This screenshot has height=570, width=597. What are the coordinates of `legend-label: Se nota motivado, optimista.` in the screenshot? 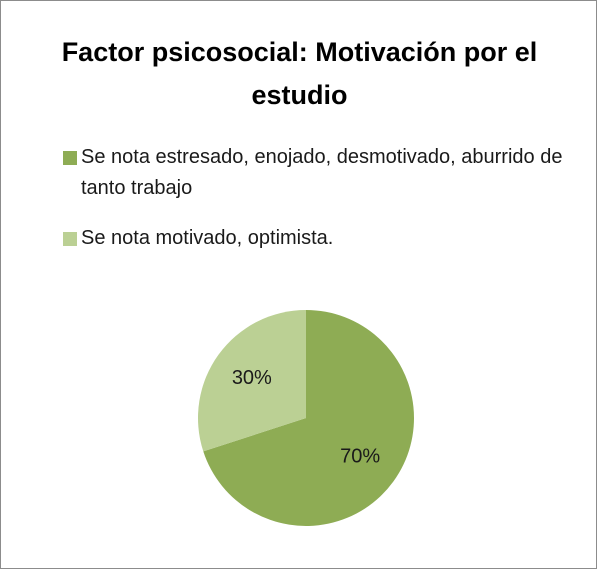 It's located at (207, 238).